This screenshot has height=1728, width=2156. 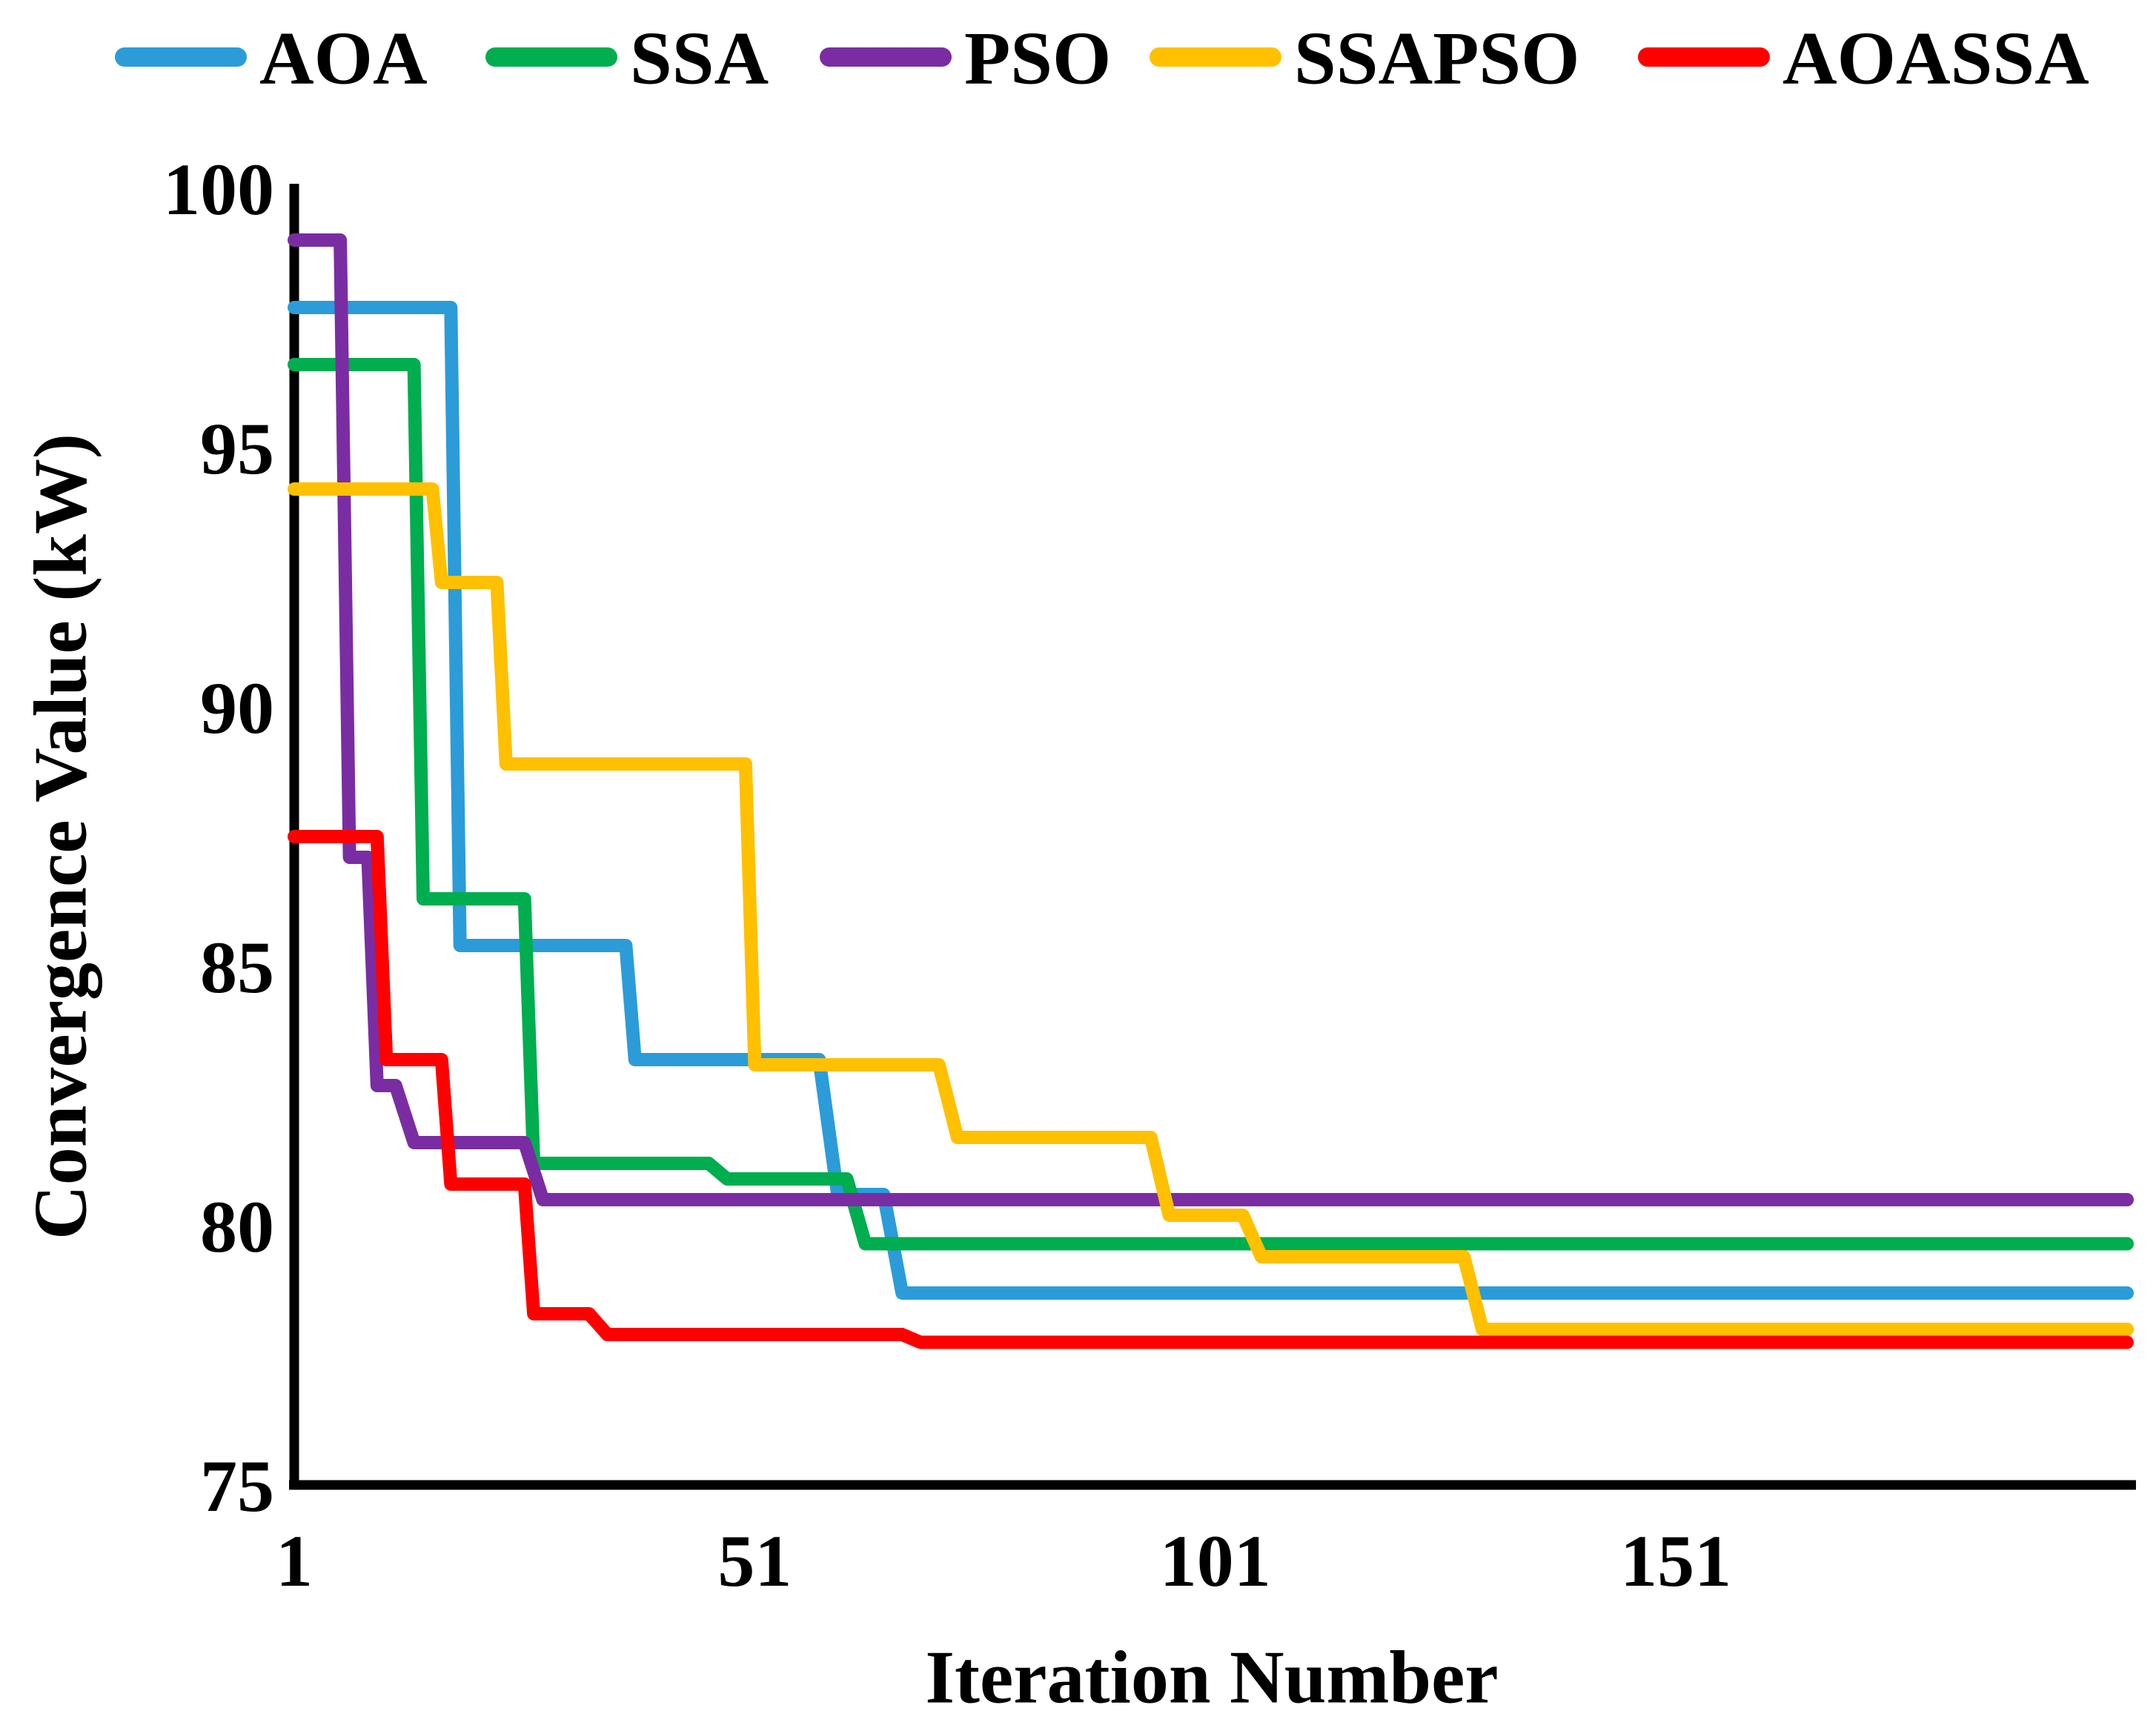 What do you see at coordinates (237, 967) in the screenshot?
I see `y-tick-label-85: 85` at bounding box center [237, 967].